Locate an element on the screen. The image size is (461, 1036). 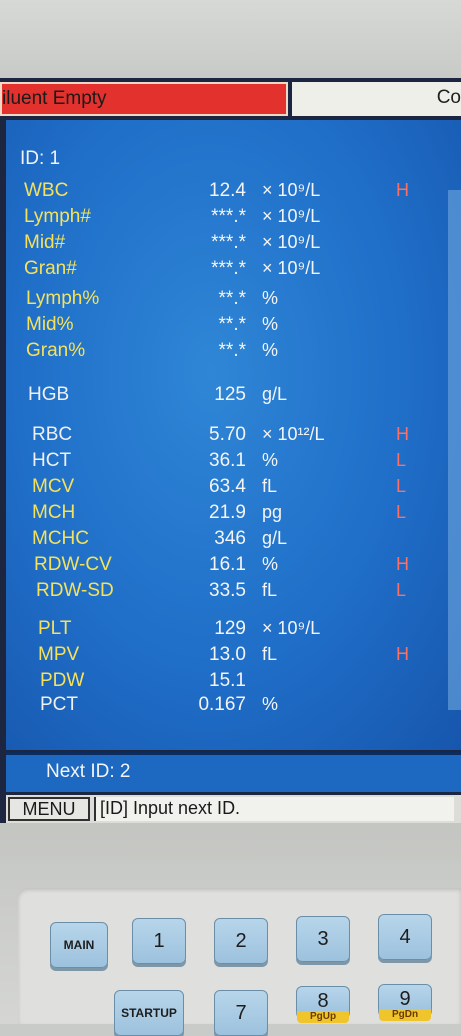
table-row: MCH 21.9 pg L is located at coordinates (230, 515).